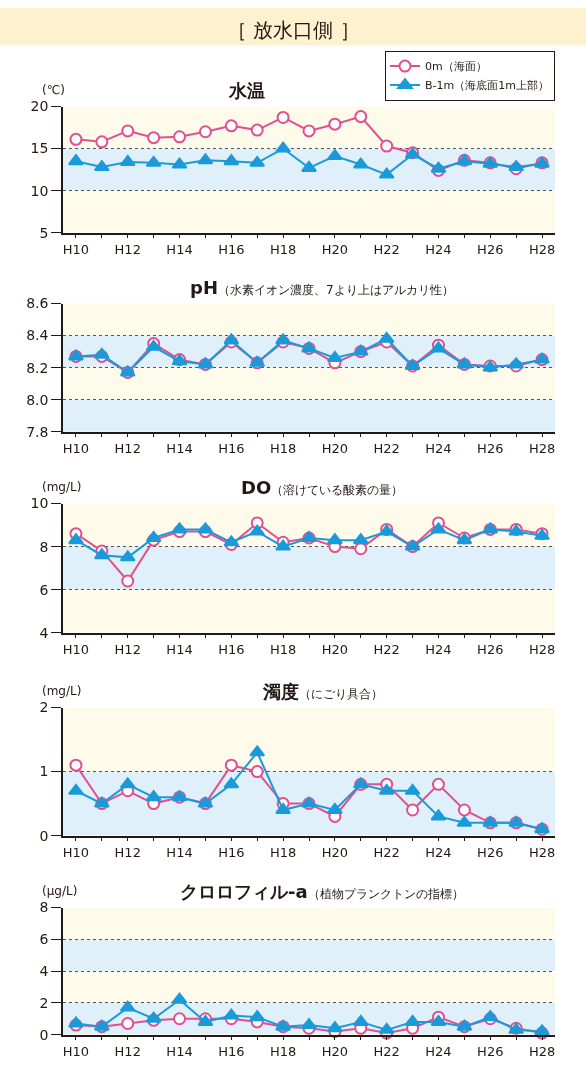 The height and width of the screenshot is (1084, 586). I want to click on legend-label: 0m（海面）, so click(456, 67).